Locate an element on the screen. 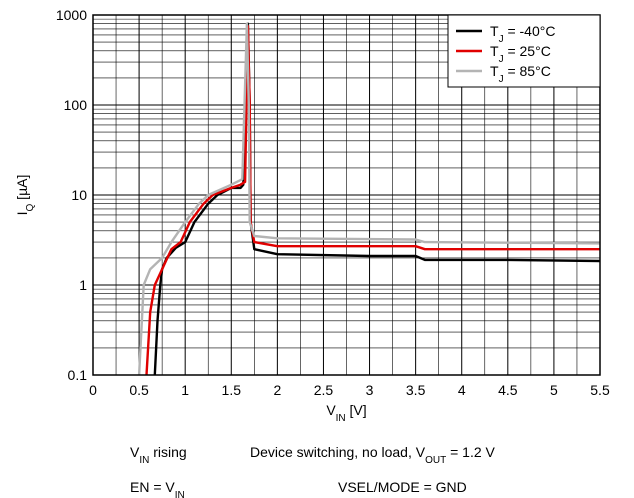  annotation-part: = 1.2 V is located at coordinates (470, 452).